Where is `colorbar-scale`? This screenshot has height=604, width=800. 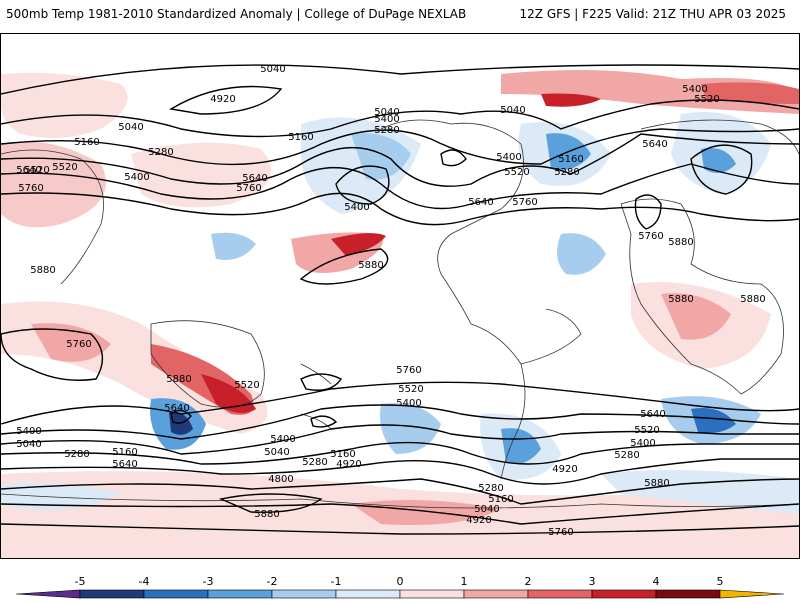
colorbar-scale is located at coordinates (400, 594).